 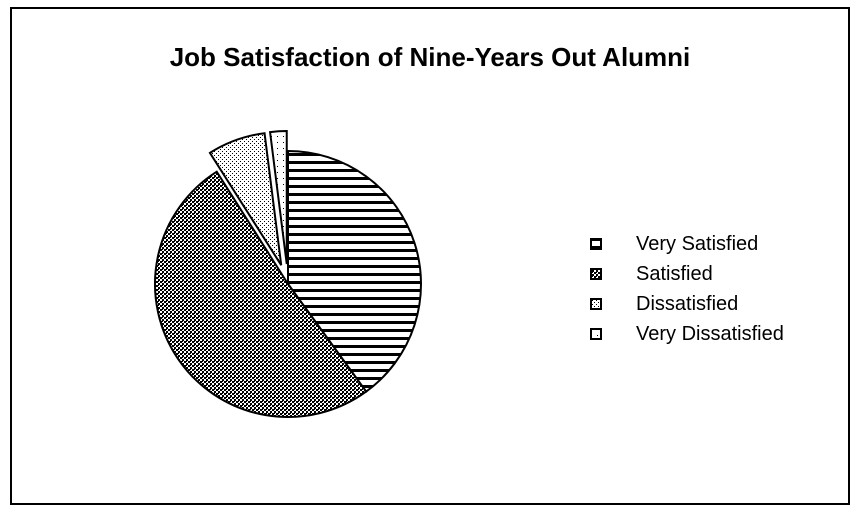 What do you see at coordinates (261, 294) in the screenshot?
I see `pie-slice-satisfied` at bounding box center [261, 294].